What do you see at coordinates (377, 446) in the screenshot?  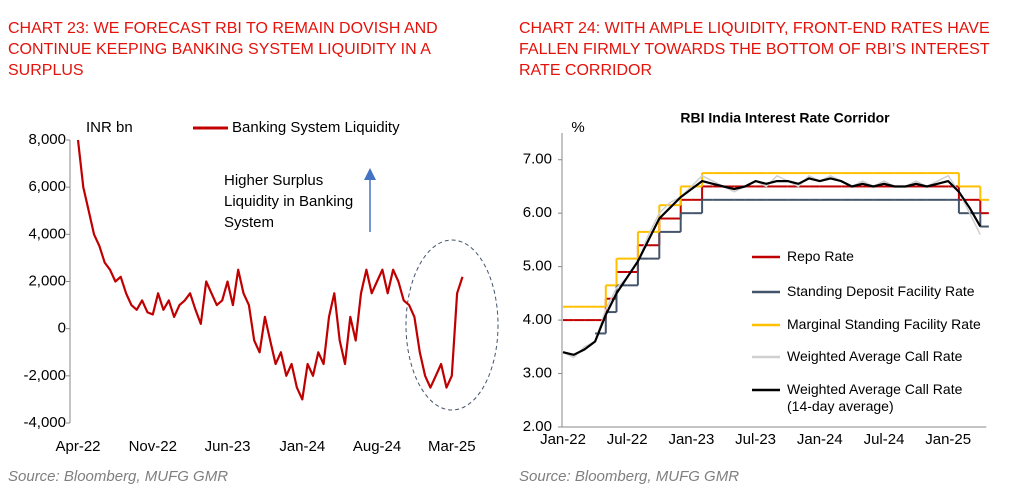 I see `x-tick-label: Aug-24` at bounding box center [377, 446].